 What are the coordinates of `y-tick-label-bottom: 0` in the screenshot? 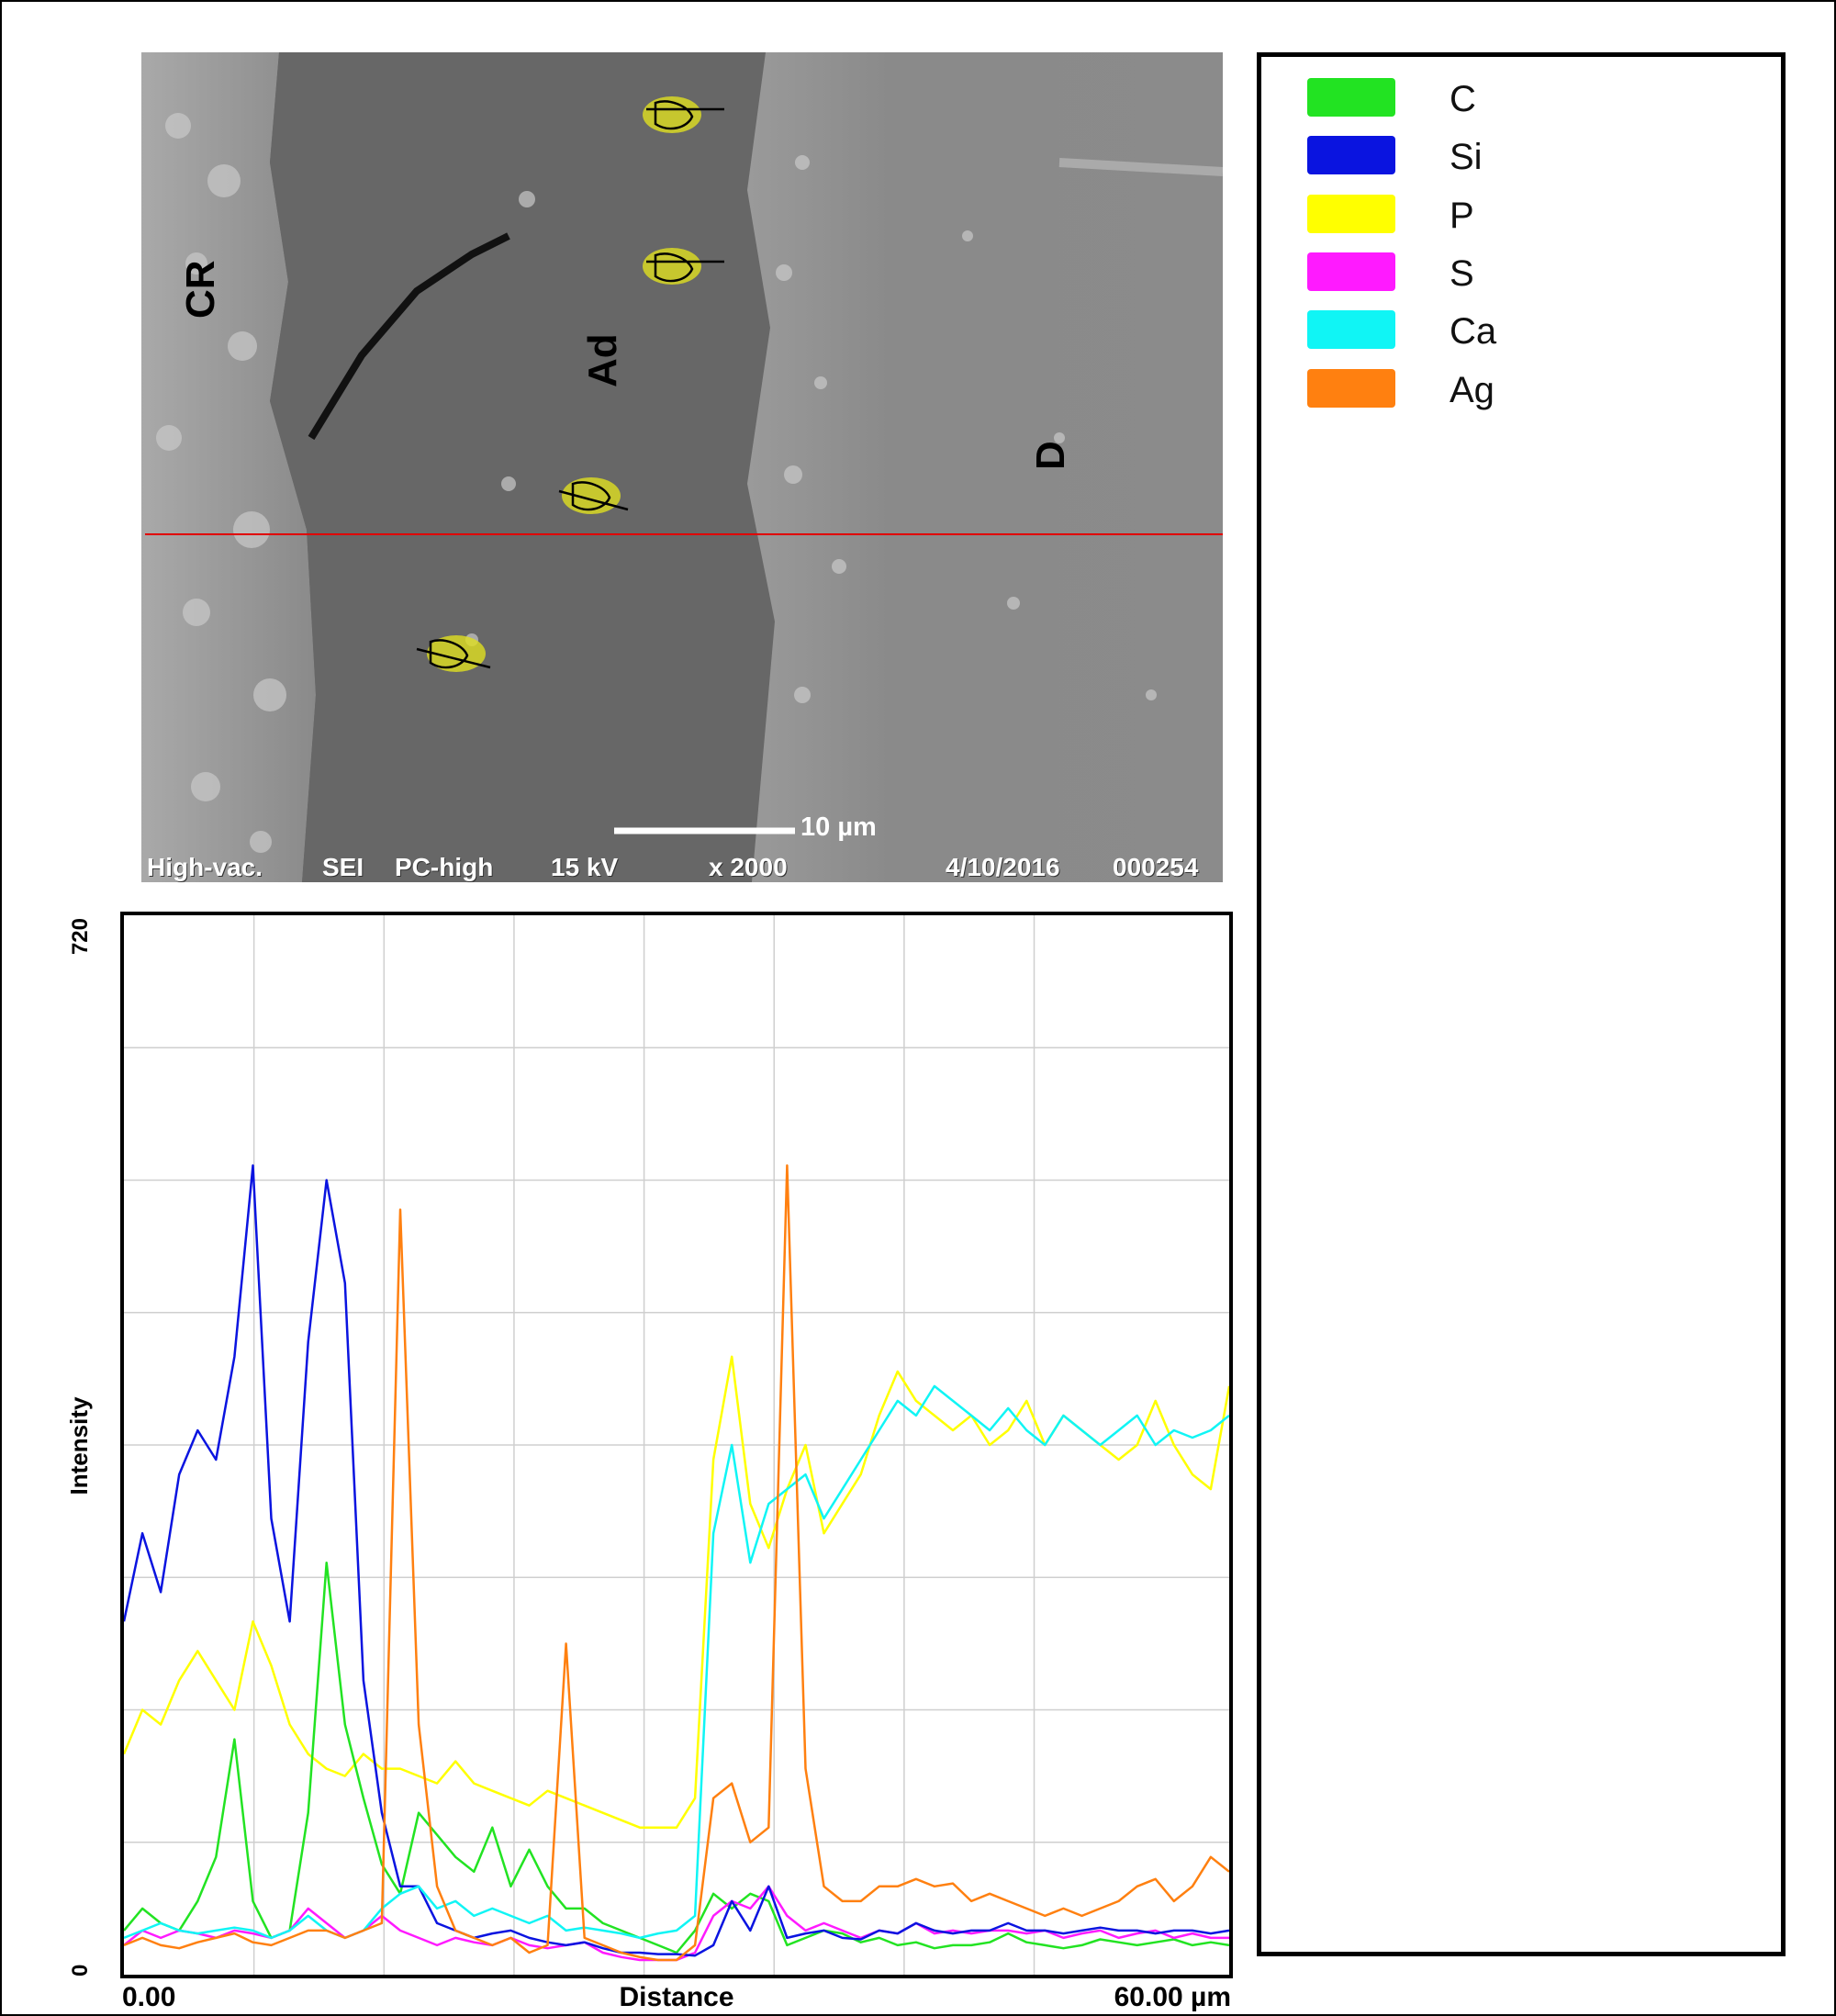 It's located at (80, 1971).